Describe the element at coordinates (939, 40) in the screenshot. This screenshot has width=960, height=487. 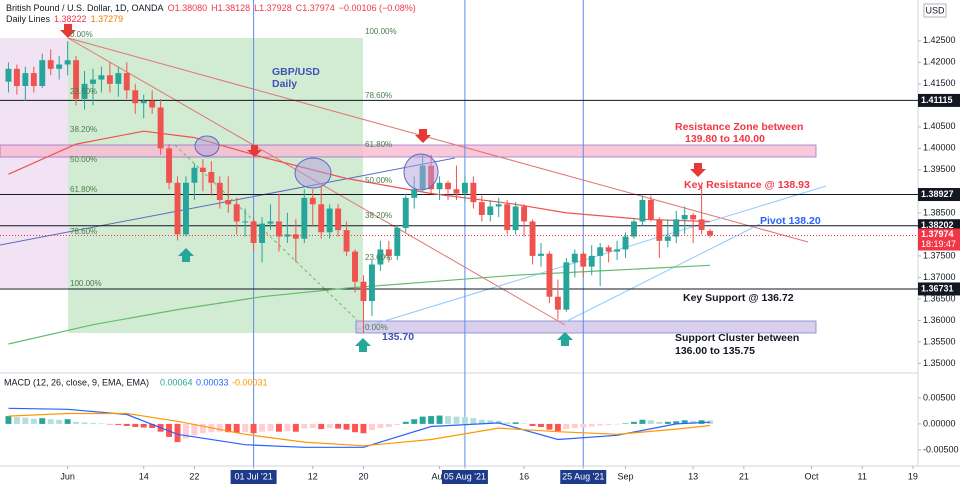
I see `y-tick-label: 1.42500` at that location.